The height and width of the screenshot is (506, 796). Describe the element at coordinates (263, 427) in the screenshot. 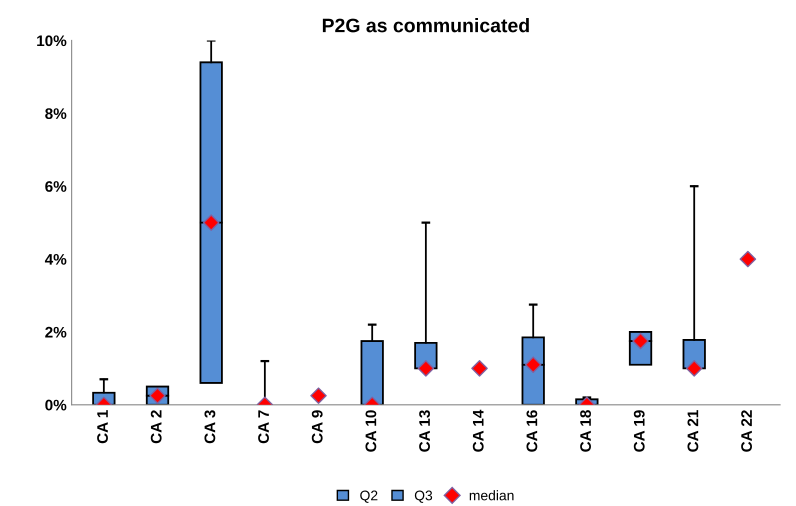

I see `x-tick-label: CA 7` at that location.